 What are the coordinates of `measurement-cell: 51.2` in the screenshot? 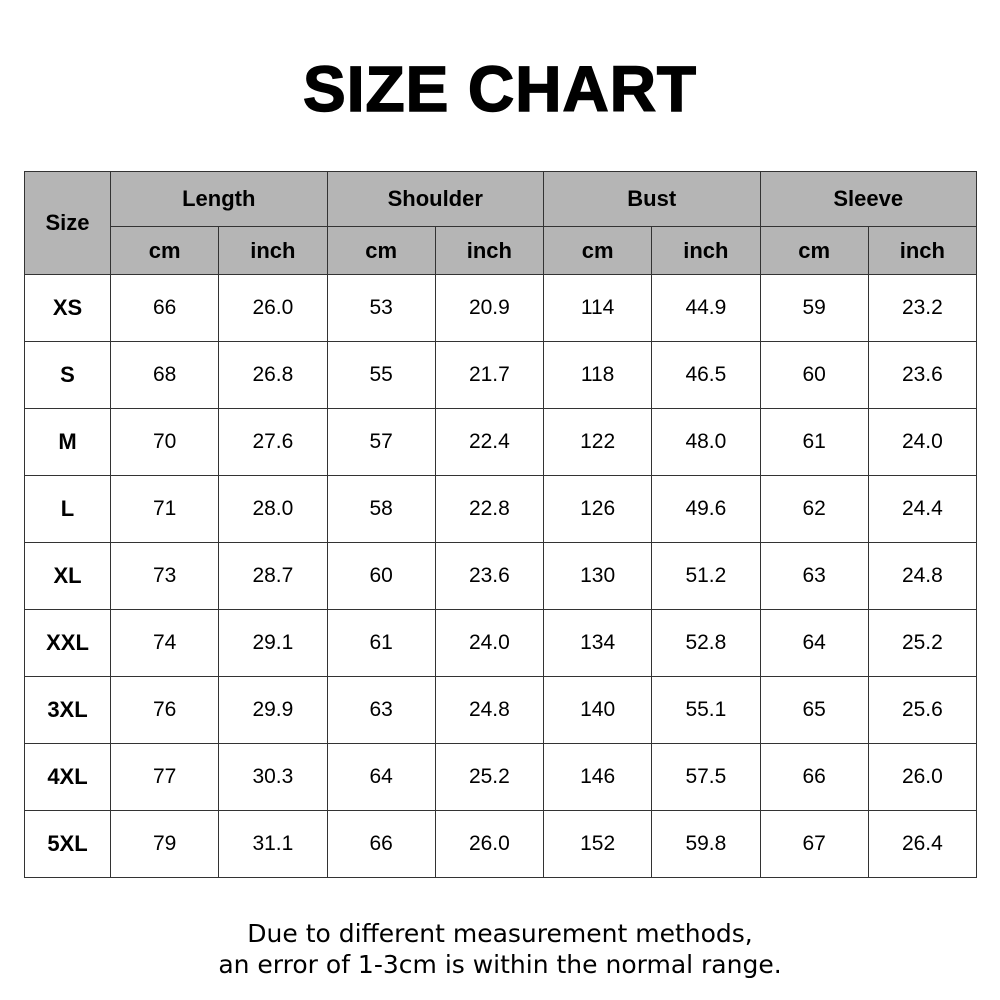 It's located at (706, 576).